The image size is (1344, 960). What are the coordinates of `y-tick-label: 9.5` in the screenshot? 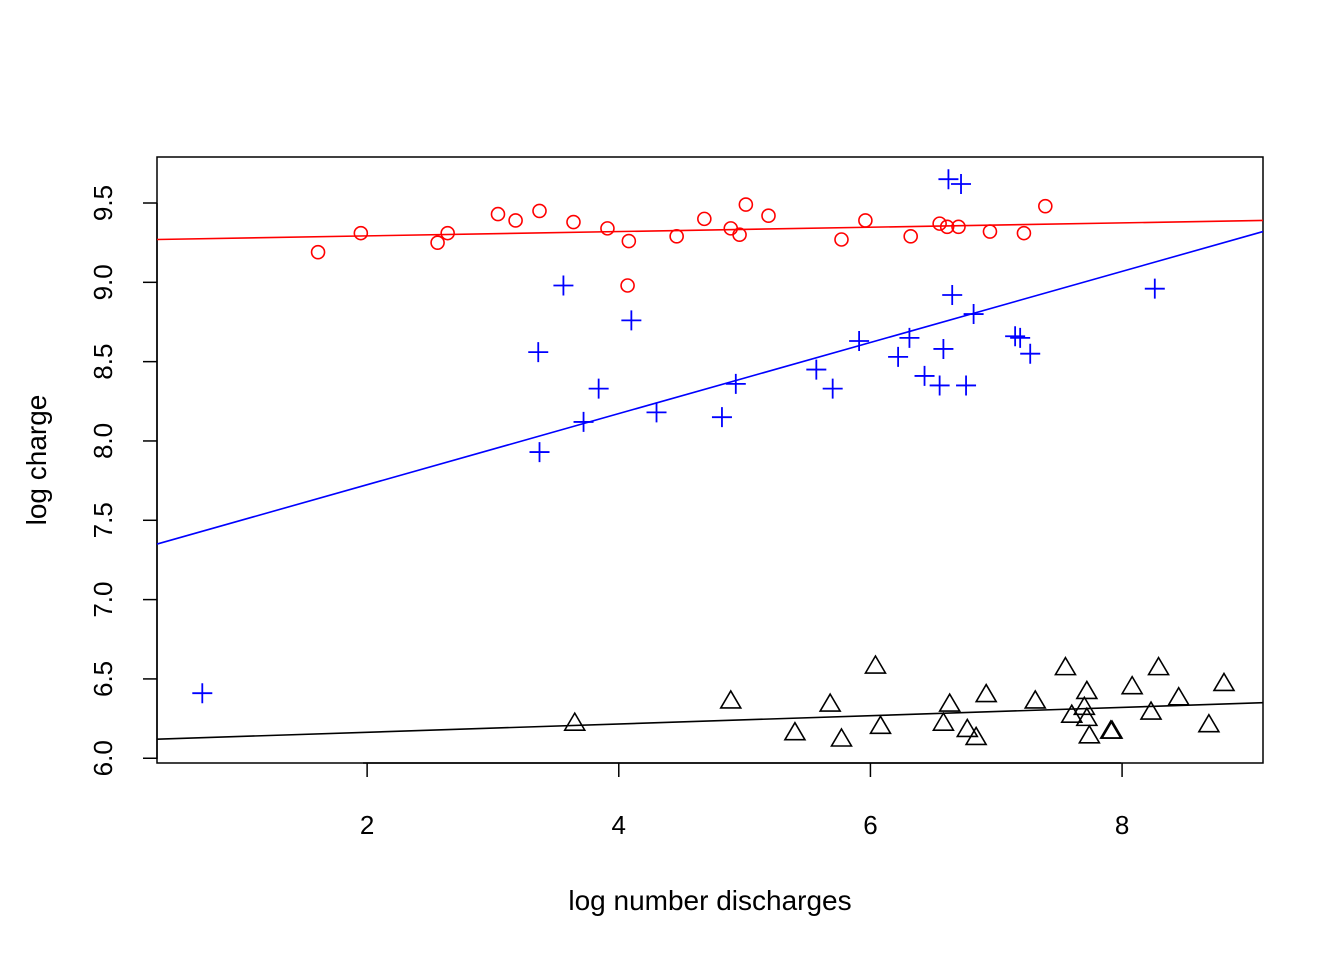 It's located at (103, 203).